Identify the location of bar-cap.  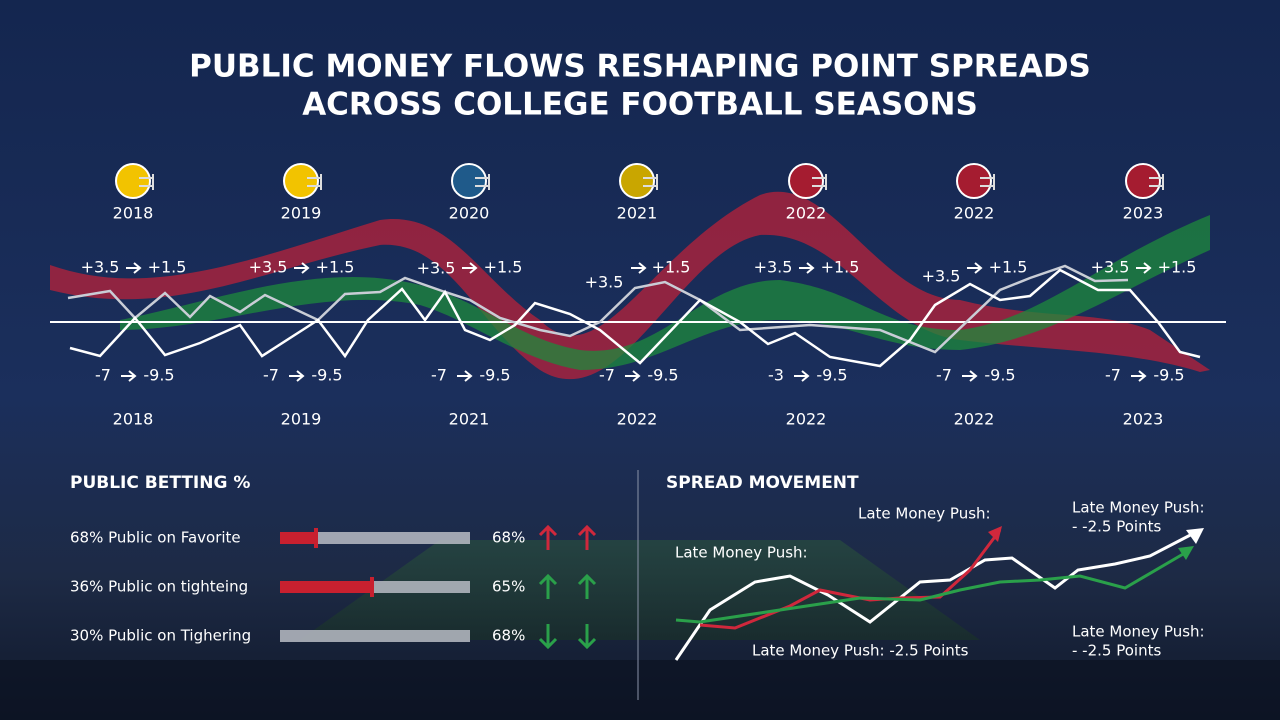
(316, 538).